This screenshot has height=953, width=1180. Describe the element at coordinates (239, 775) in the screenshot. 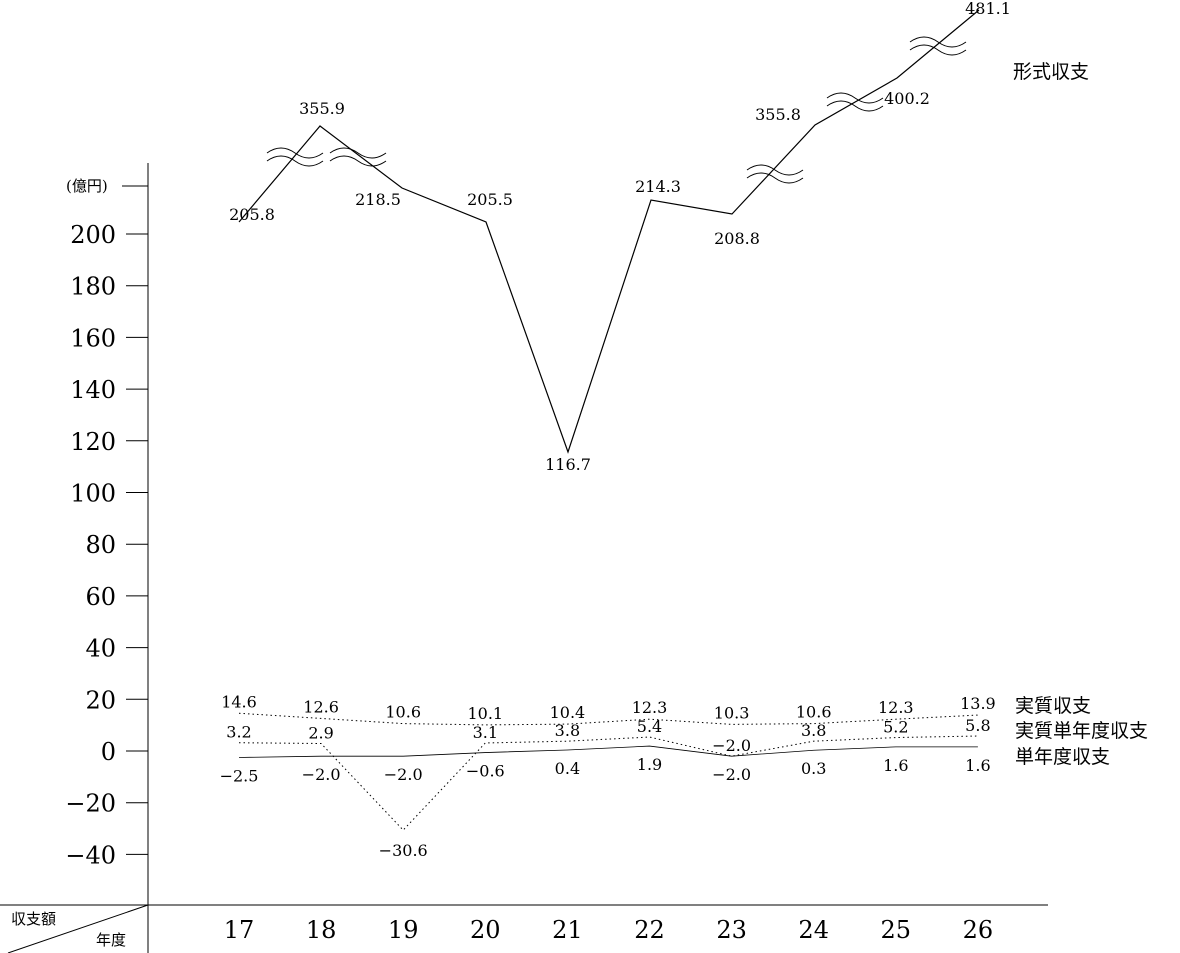

I see `data-label-single-year: −2.5` at that location.